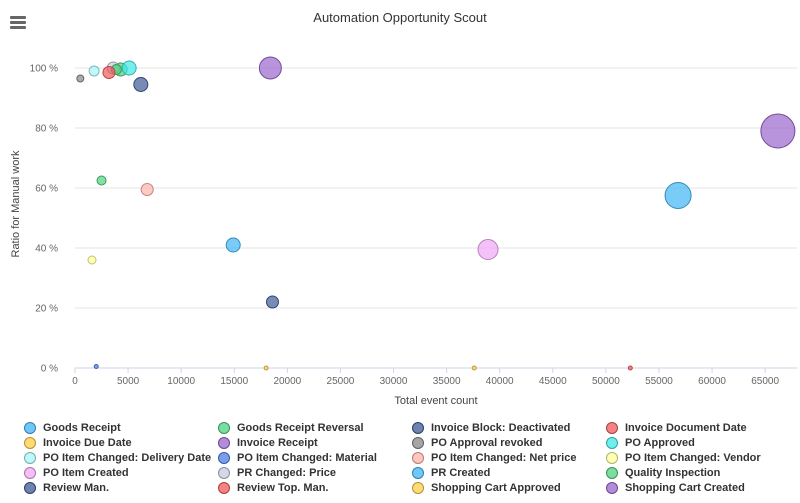  What do you see at coordinates (233, 245) in the screenshot?
I see `data-point: Goods Receipt` at bounding box center [233, 245].